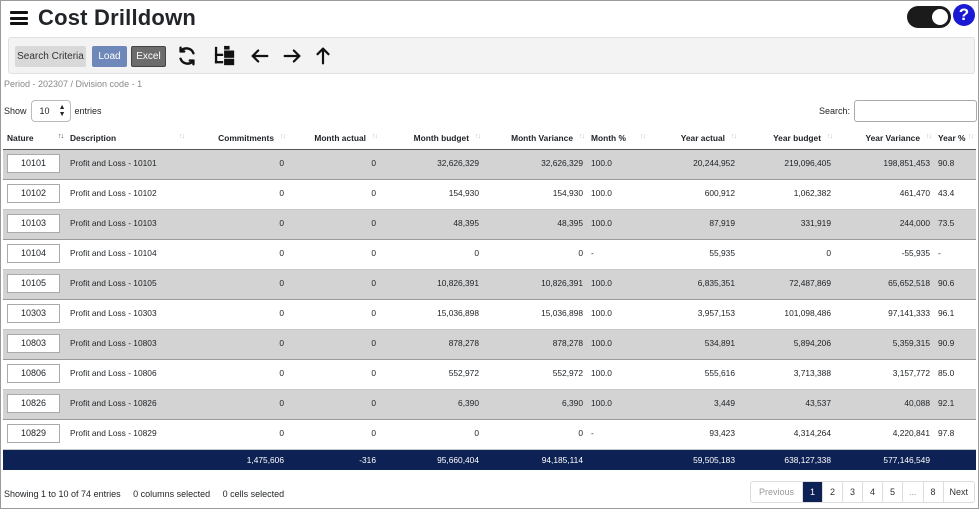  I want to click on table-cell: -55,935, so click(884, 254).